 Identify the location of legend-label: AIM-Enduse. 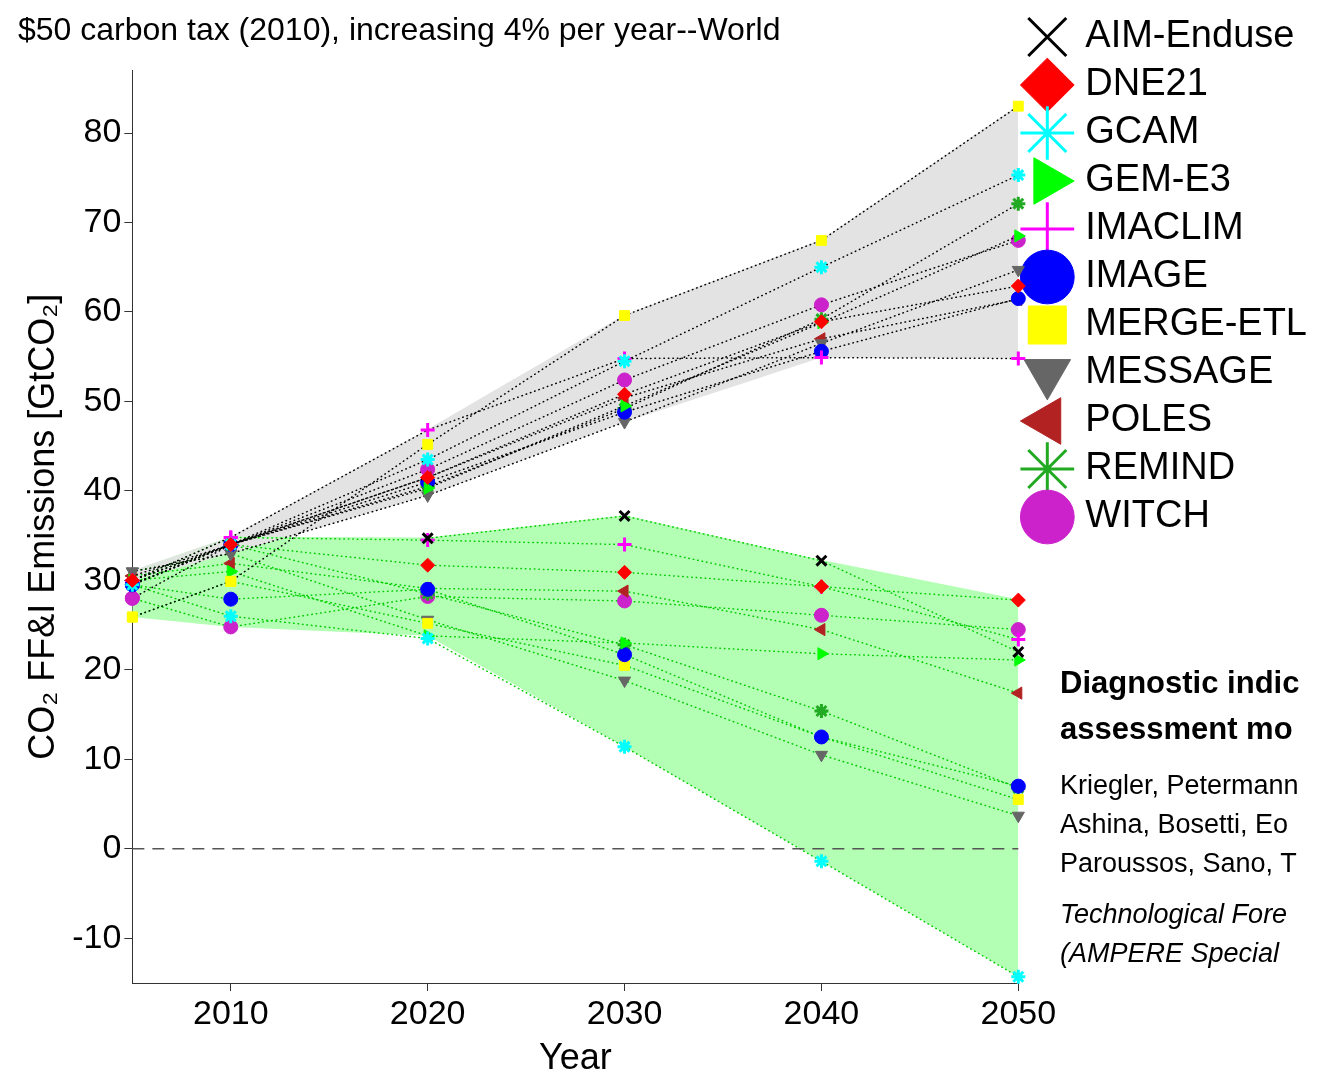
(1190, 34).